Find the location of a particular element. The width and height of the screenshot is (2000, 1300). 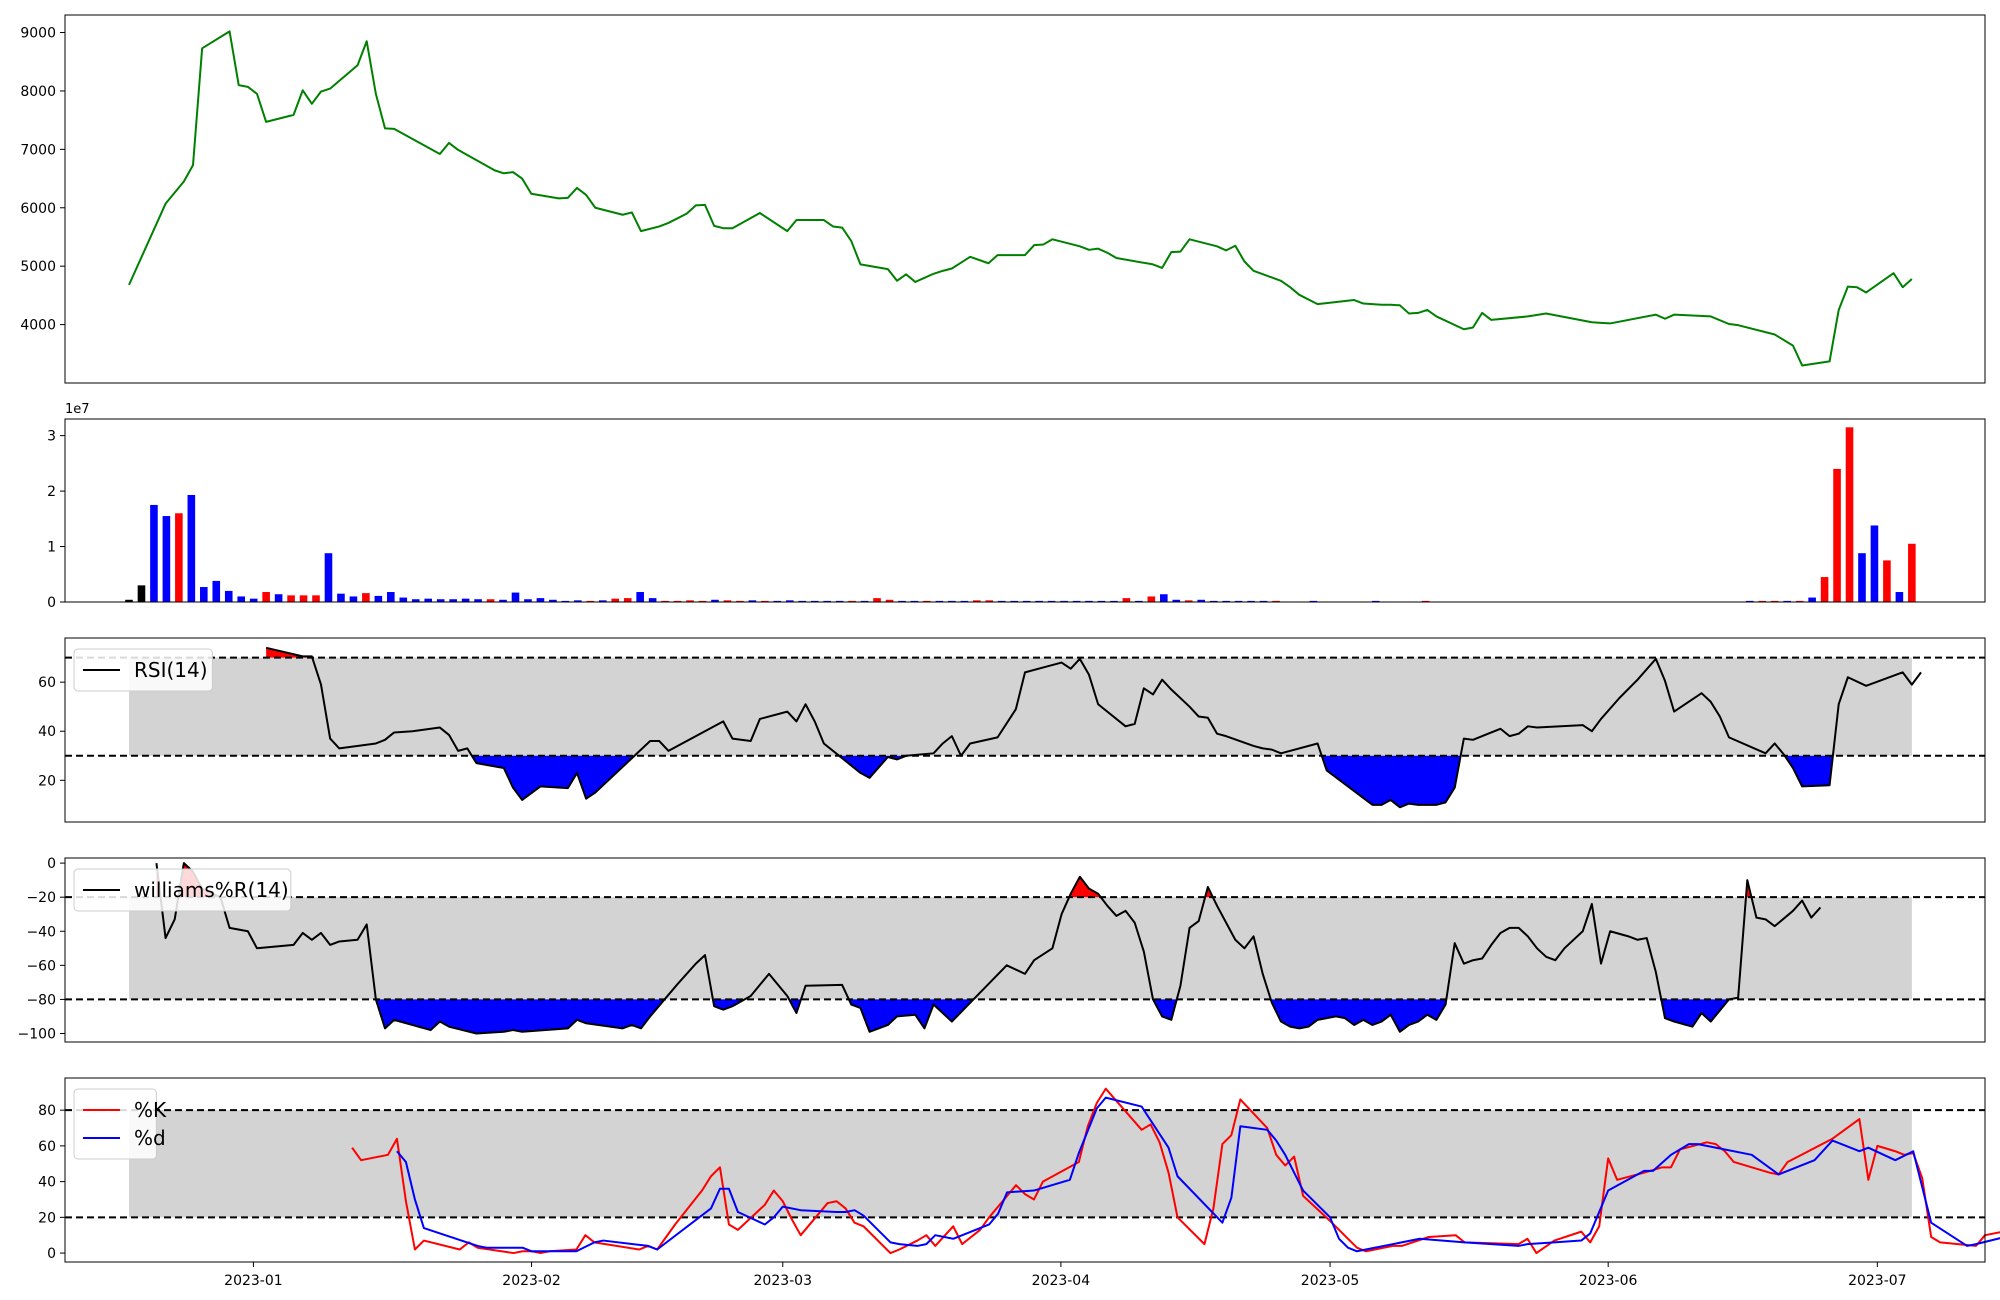

rsi-line is located at coordinates (1093, 727).